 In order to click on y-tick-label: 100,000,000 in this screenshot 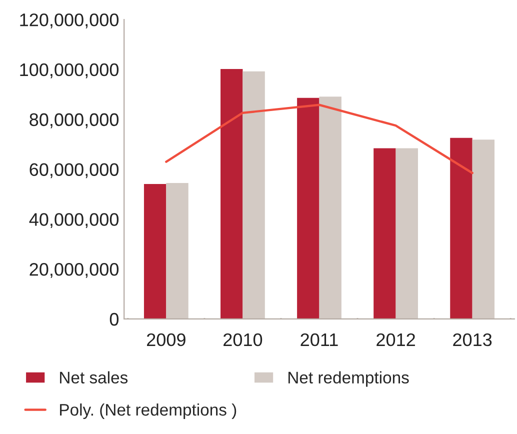, I will do `click(69, 70)`.